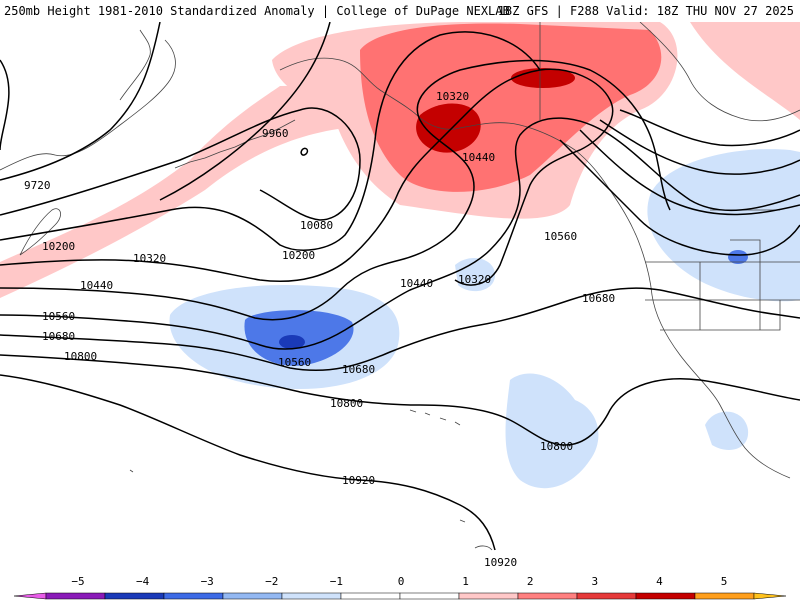 This screenshot has width=800, height=600. What do you see at coordinates (311, 510) in the screenshot?
I see `pacific-islands` at bounding box center [311, 510].